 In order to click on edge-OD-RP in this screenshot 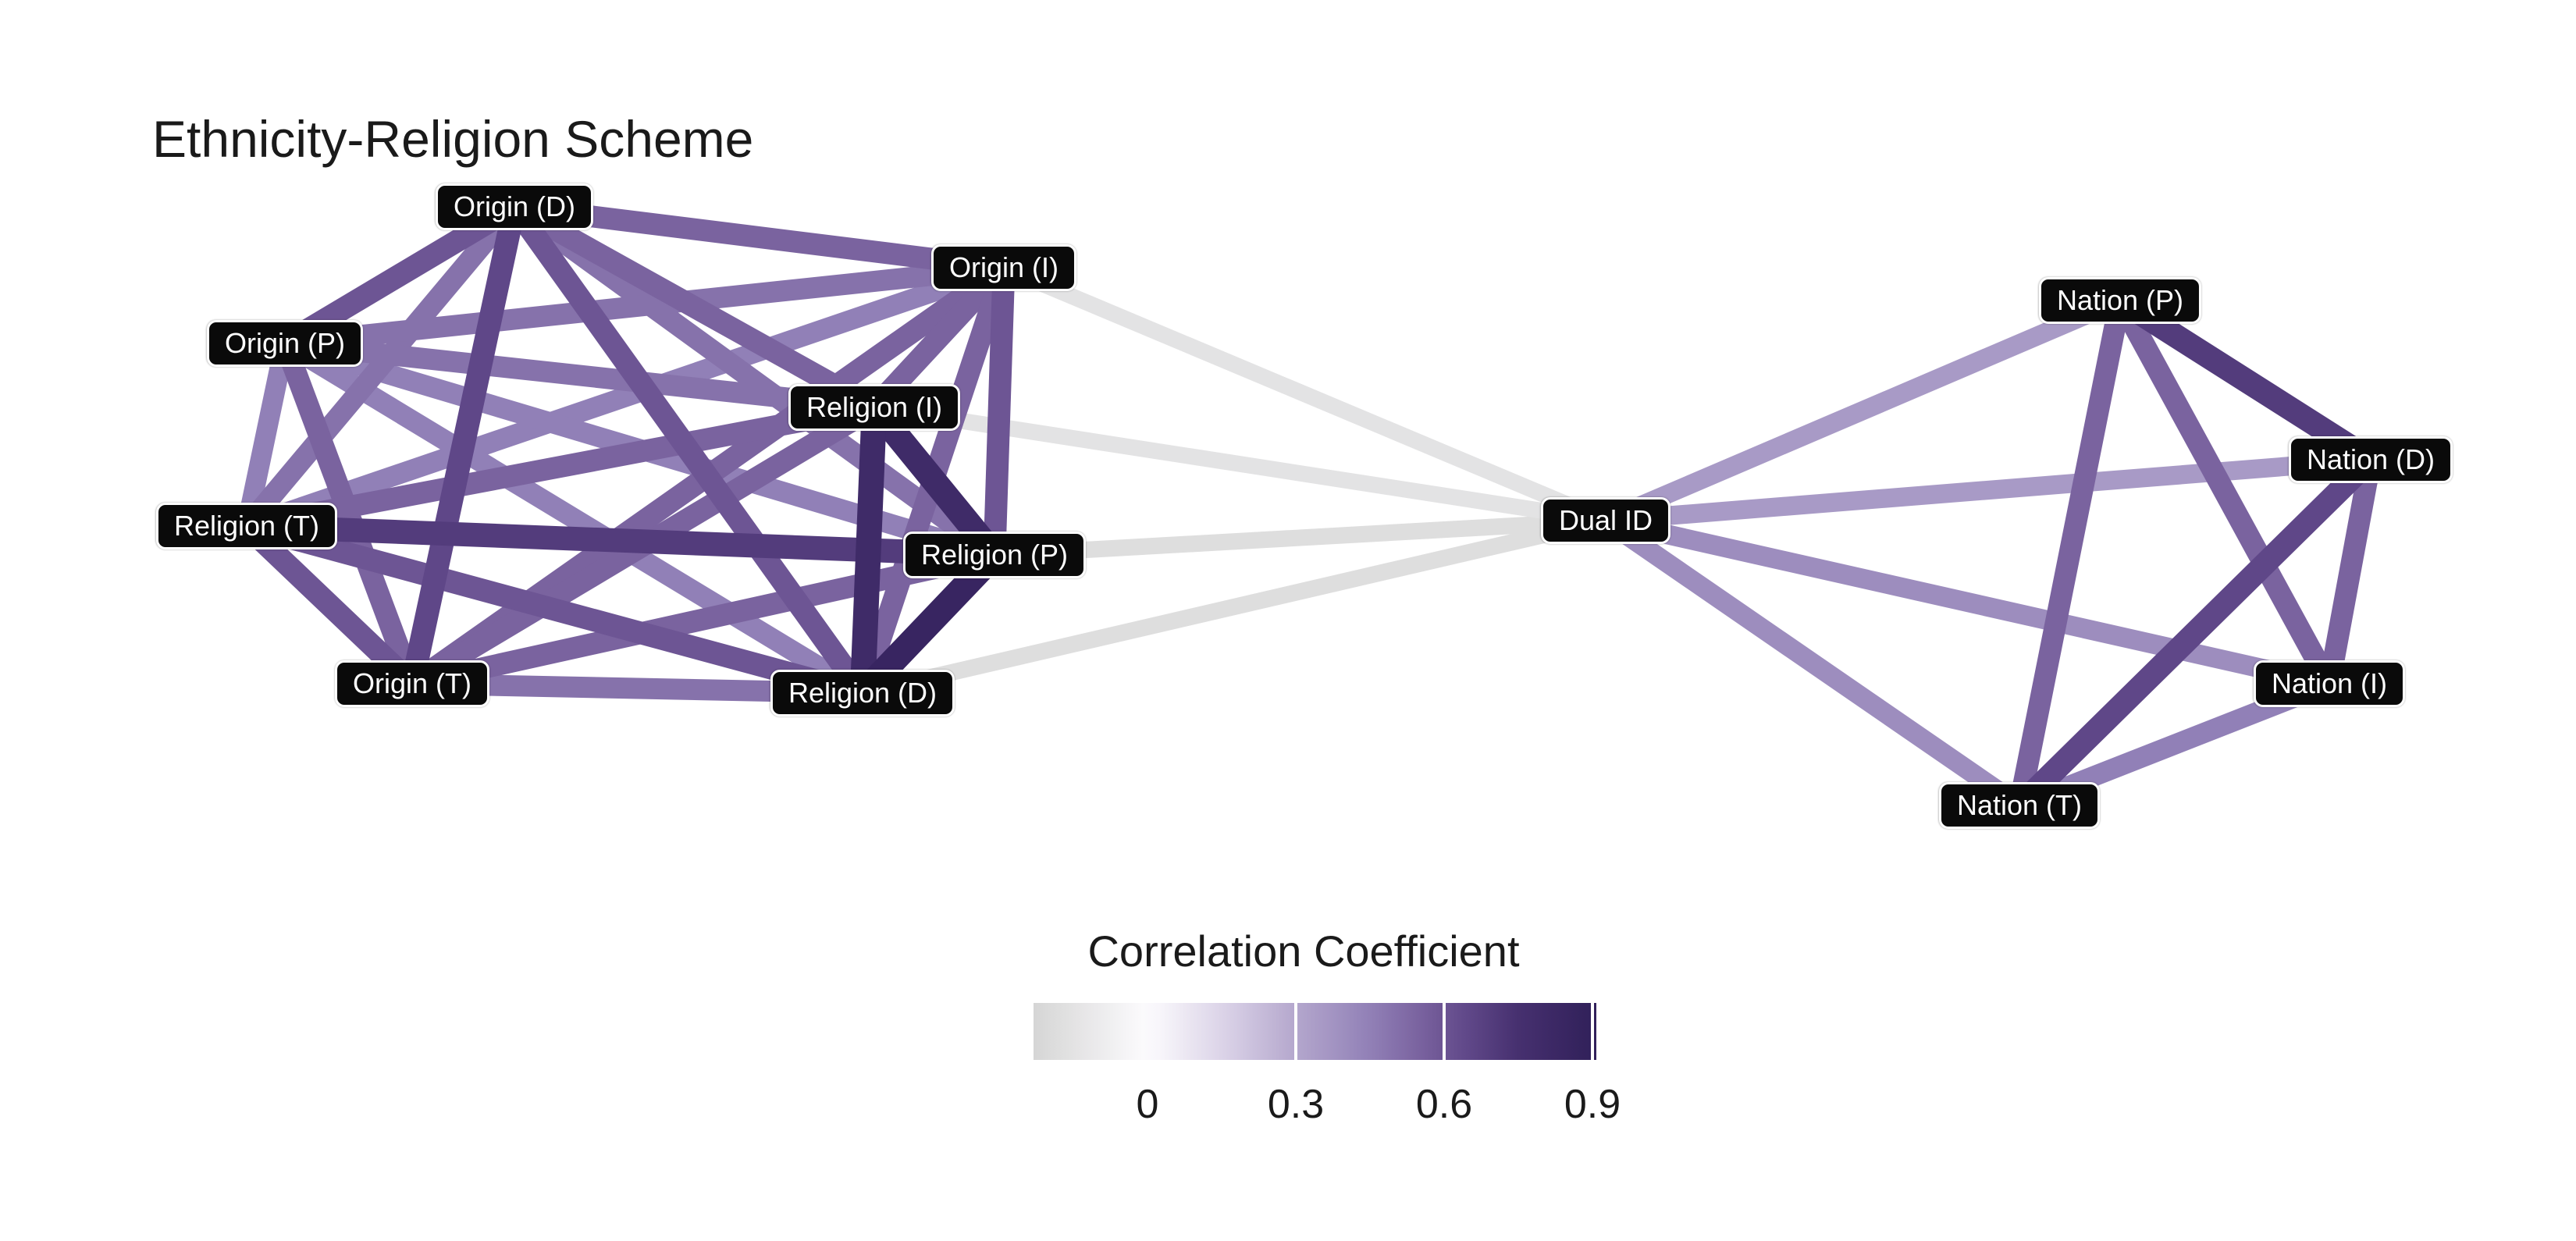, I will do `click(754, 381)`.